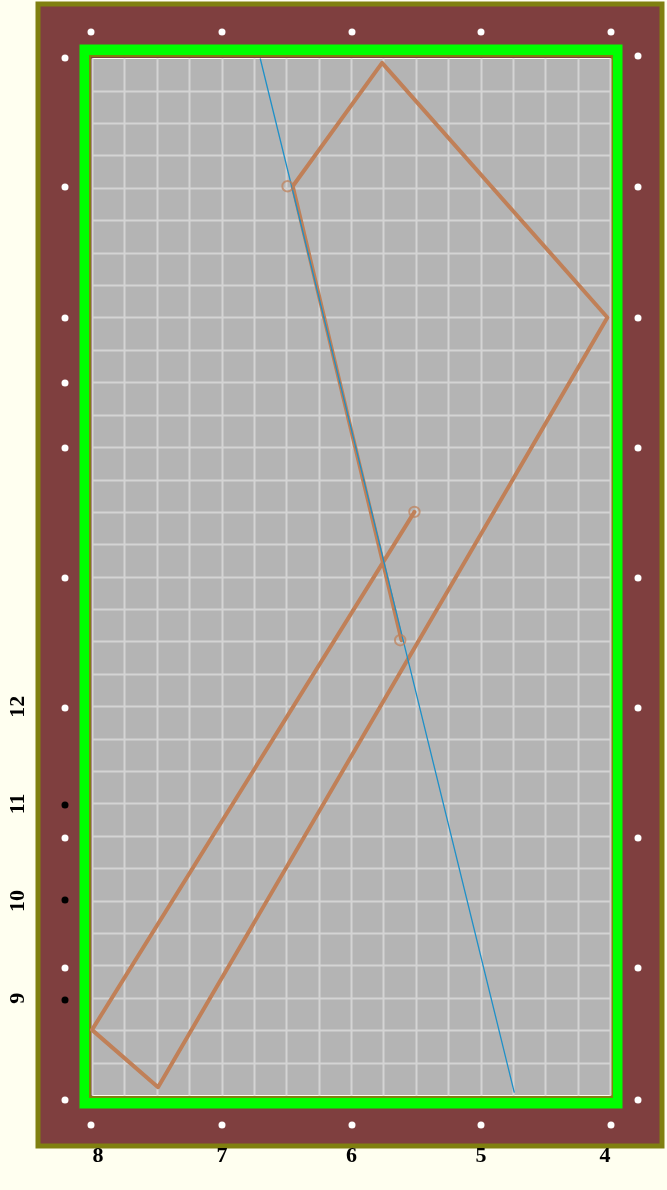 This screenshot has height=1190, width=667. Describe the element at coordinates (605, 1154) in the screenshot. I see `x-tick-label: 4` at that location.